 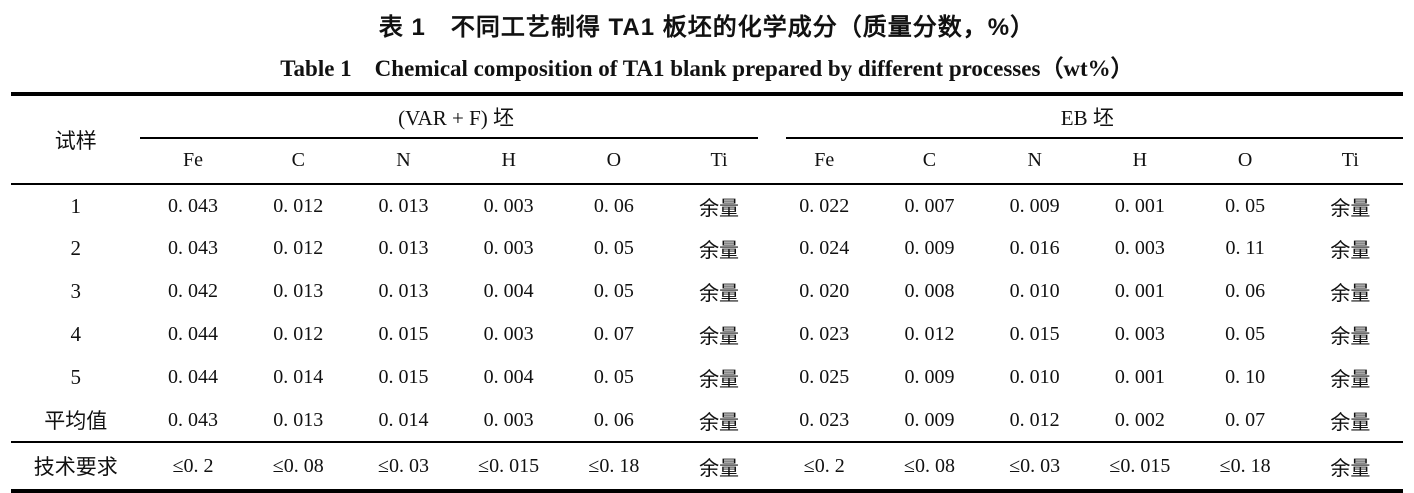 I want to click on table-cell: 0. 023, so click(x=824, y=419).